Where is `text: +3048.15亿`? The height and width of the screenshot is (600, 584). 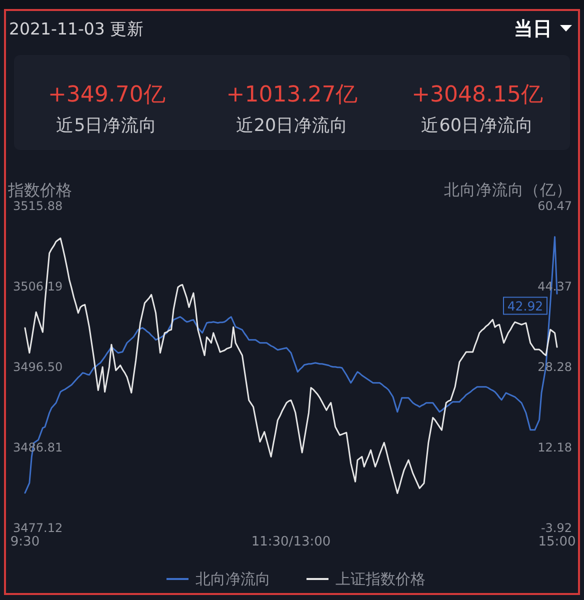
text: +3048.15亿 is located at coordinates (478, 95).